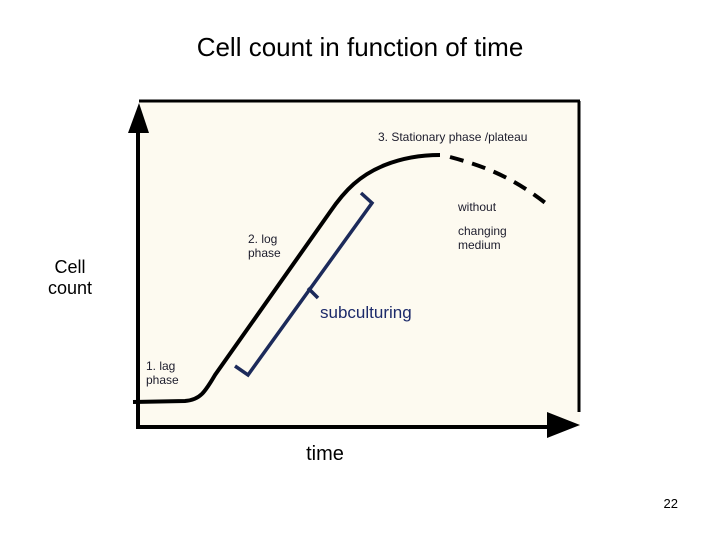 This screenshot has height=540, width=720. I want to click on changing-label: changing medium, so click(482, 238).